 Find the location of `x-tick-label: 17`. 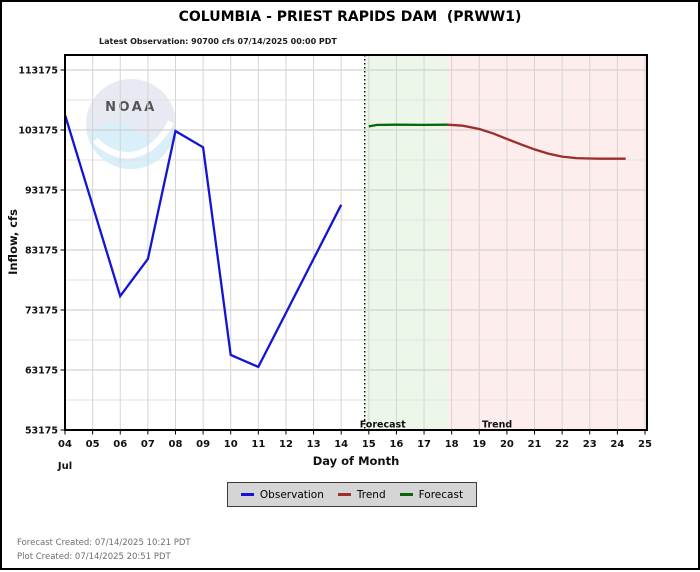

x-tick-label: 17 is located at coordinates (424, 444).